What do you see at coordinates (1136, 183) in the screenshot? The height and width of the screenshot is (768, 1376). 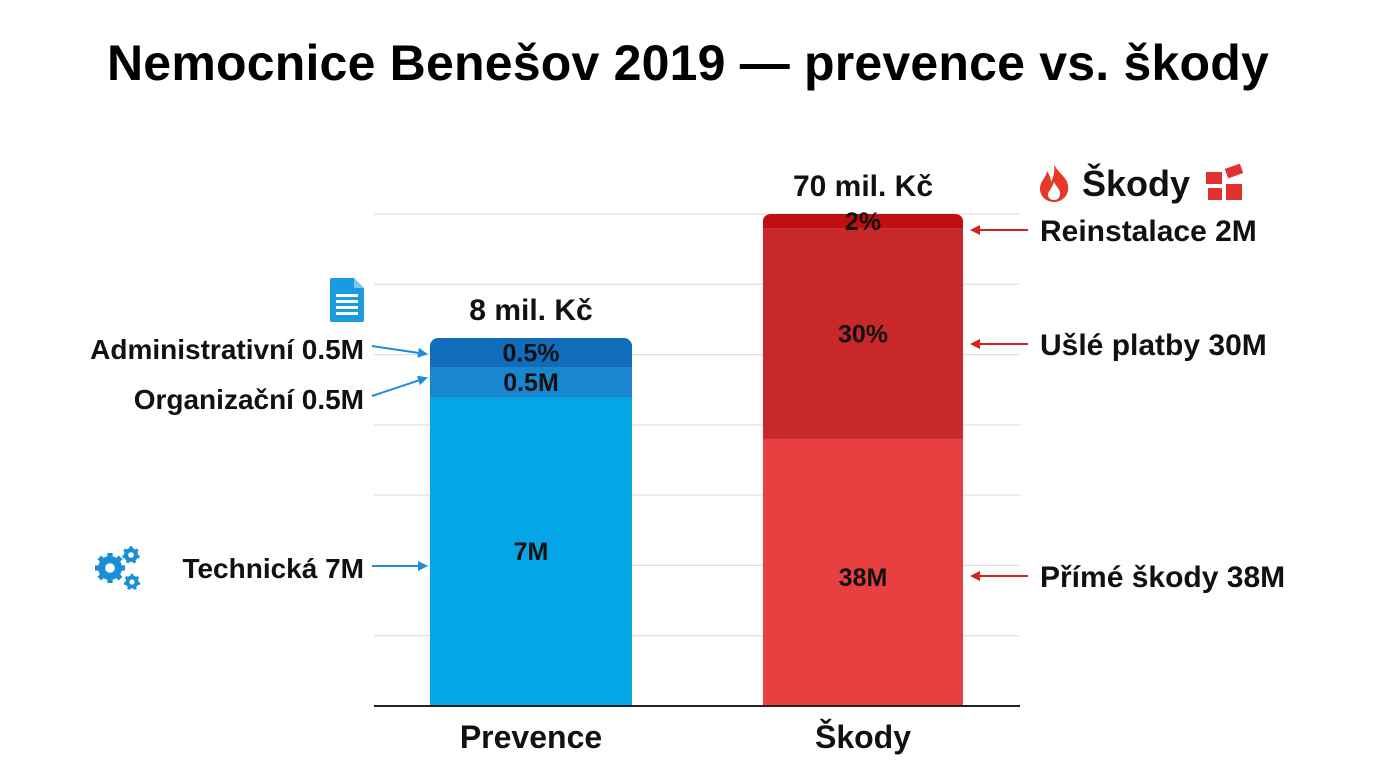 I see `legend-header-label: Škody` at bounding box center [1136, 183].